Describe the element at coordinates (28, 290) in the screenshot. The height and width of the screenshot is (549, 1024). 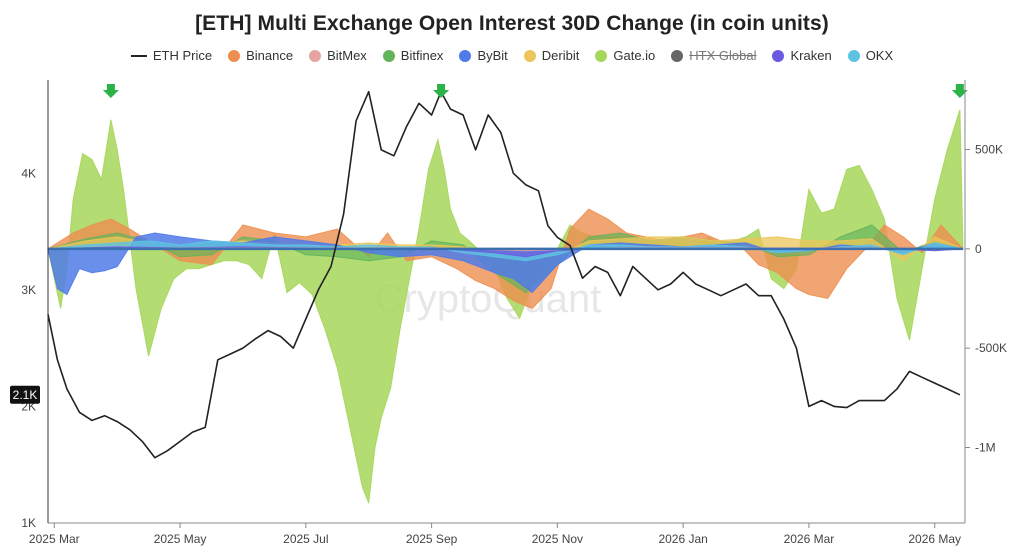
I see `left-tick-label: 3K` at that location.